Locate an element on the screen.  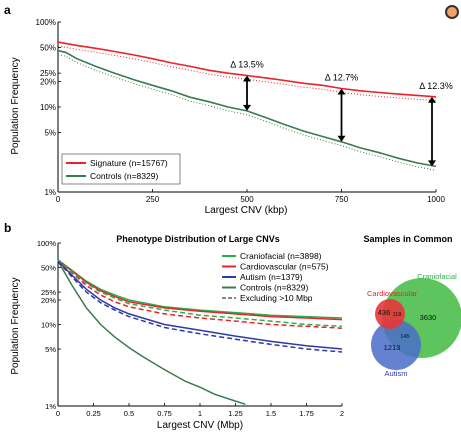
x-tick-label: 0.75 is located at coordinates (164, 413).